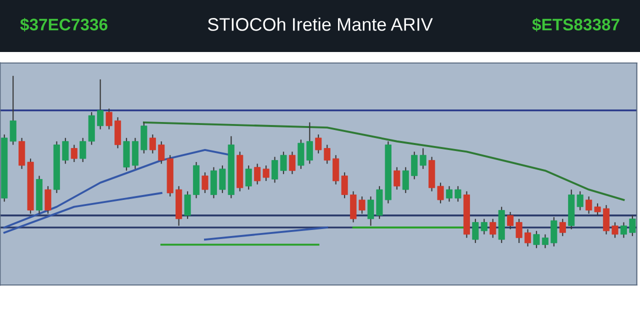  Describe the element at coordinates (576, 25) in the screenshot. I see `text: $ETS83387` at that location.